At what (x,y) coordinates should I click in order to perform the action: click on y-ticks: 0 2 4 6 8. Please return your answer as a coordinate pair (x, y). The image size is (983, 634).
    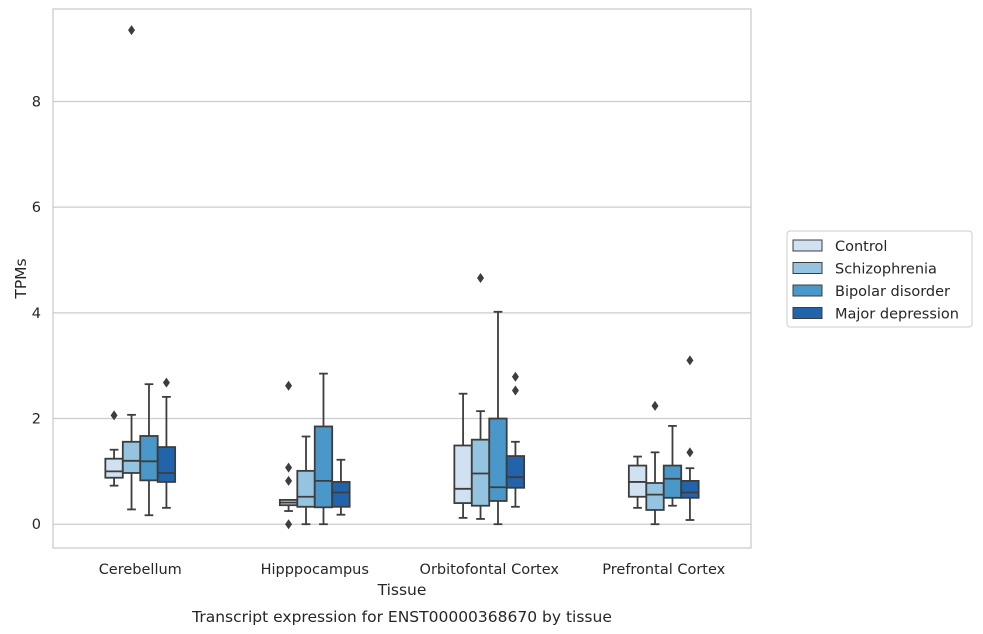
    Looking at the image, I should click on (36, 313).